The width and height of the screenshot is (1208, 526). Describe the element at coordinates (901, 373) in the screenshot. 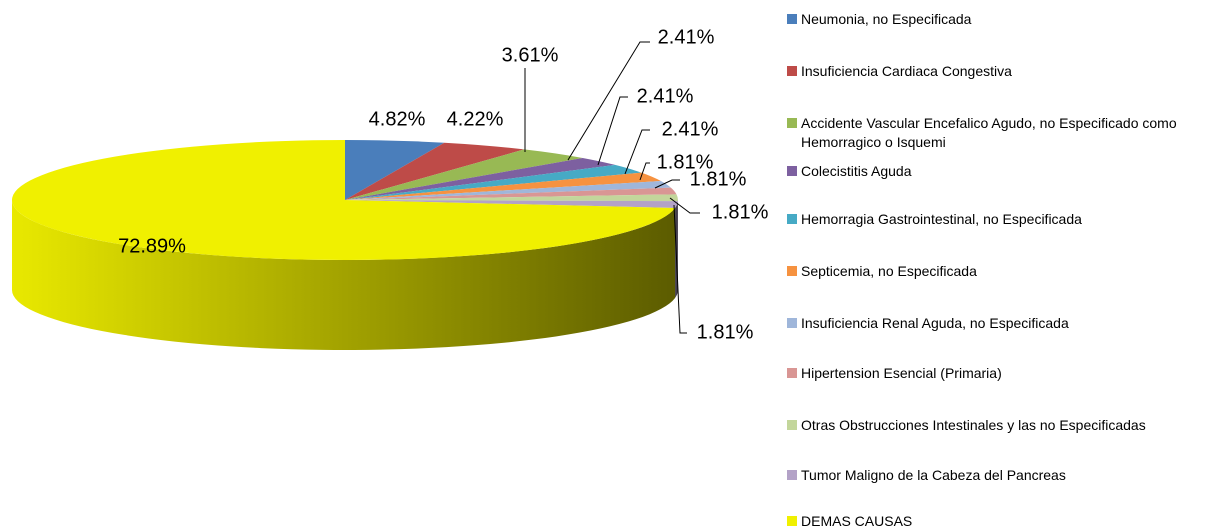

I see `legend-label: Hipertension Esencial (Primaria)` at that location.